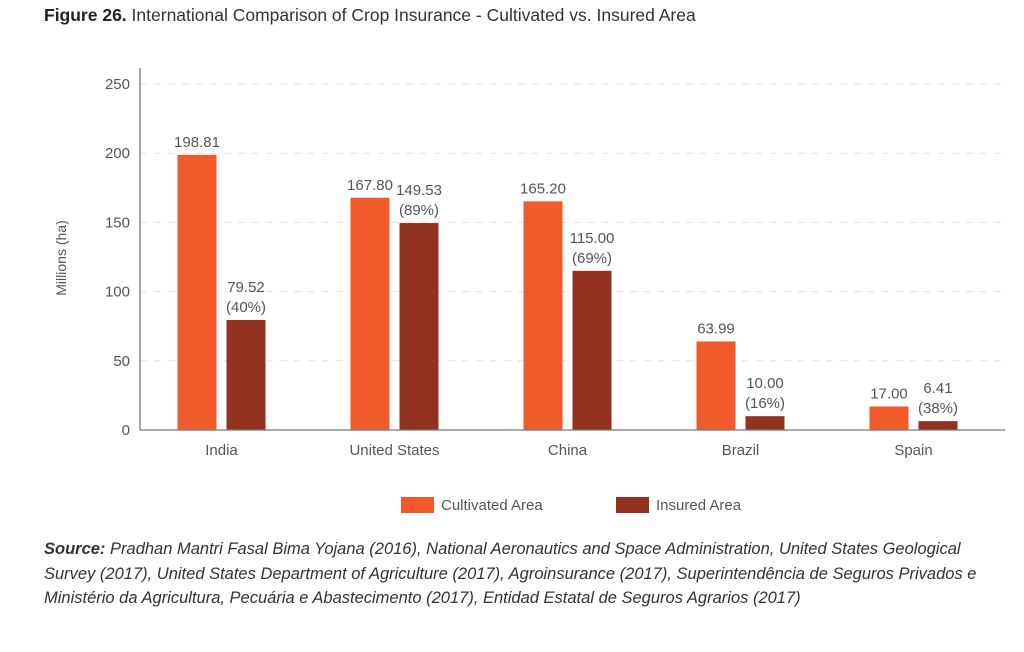  Describe the element at coordinates (221, 450) in the screenshot. I see `x-tick-label: India` at that location.